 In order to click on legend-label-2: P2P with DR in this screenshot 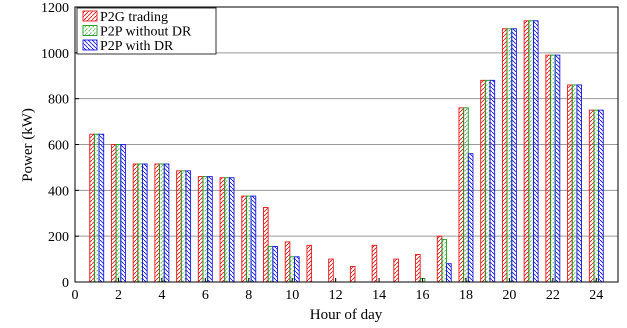, I will do `click(137, 46)`.